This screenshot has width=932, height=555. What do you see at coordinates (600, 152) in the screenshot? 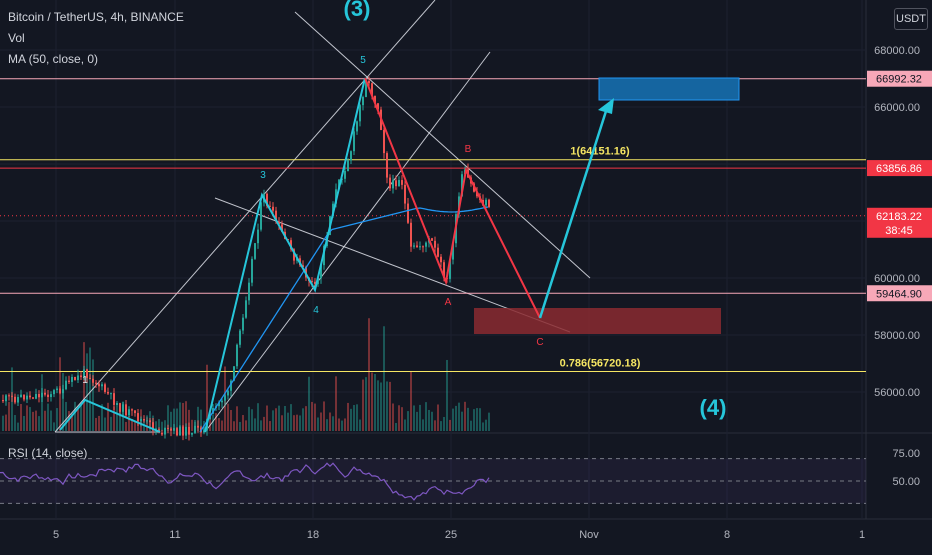
I see `level-label-2: 1(64151.16)` at bounding box center [600, 152].